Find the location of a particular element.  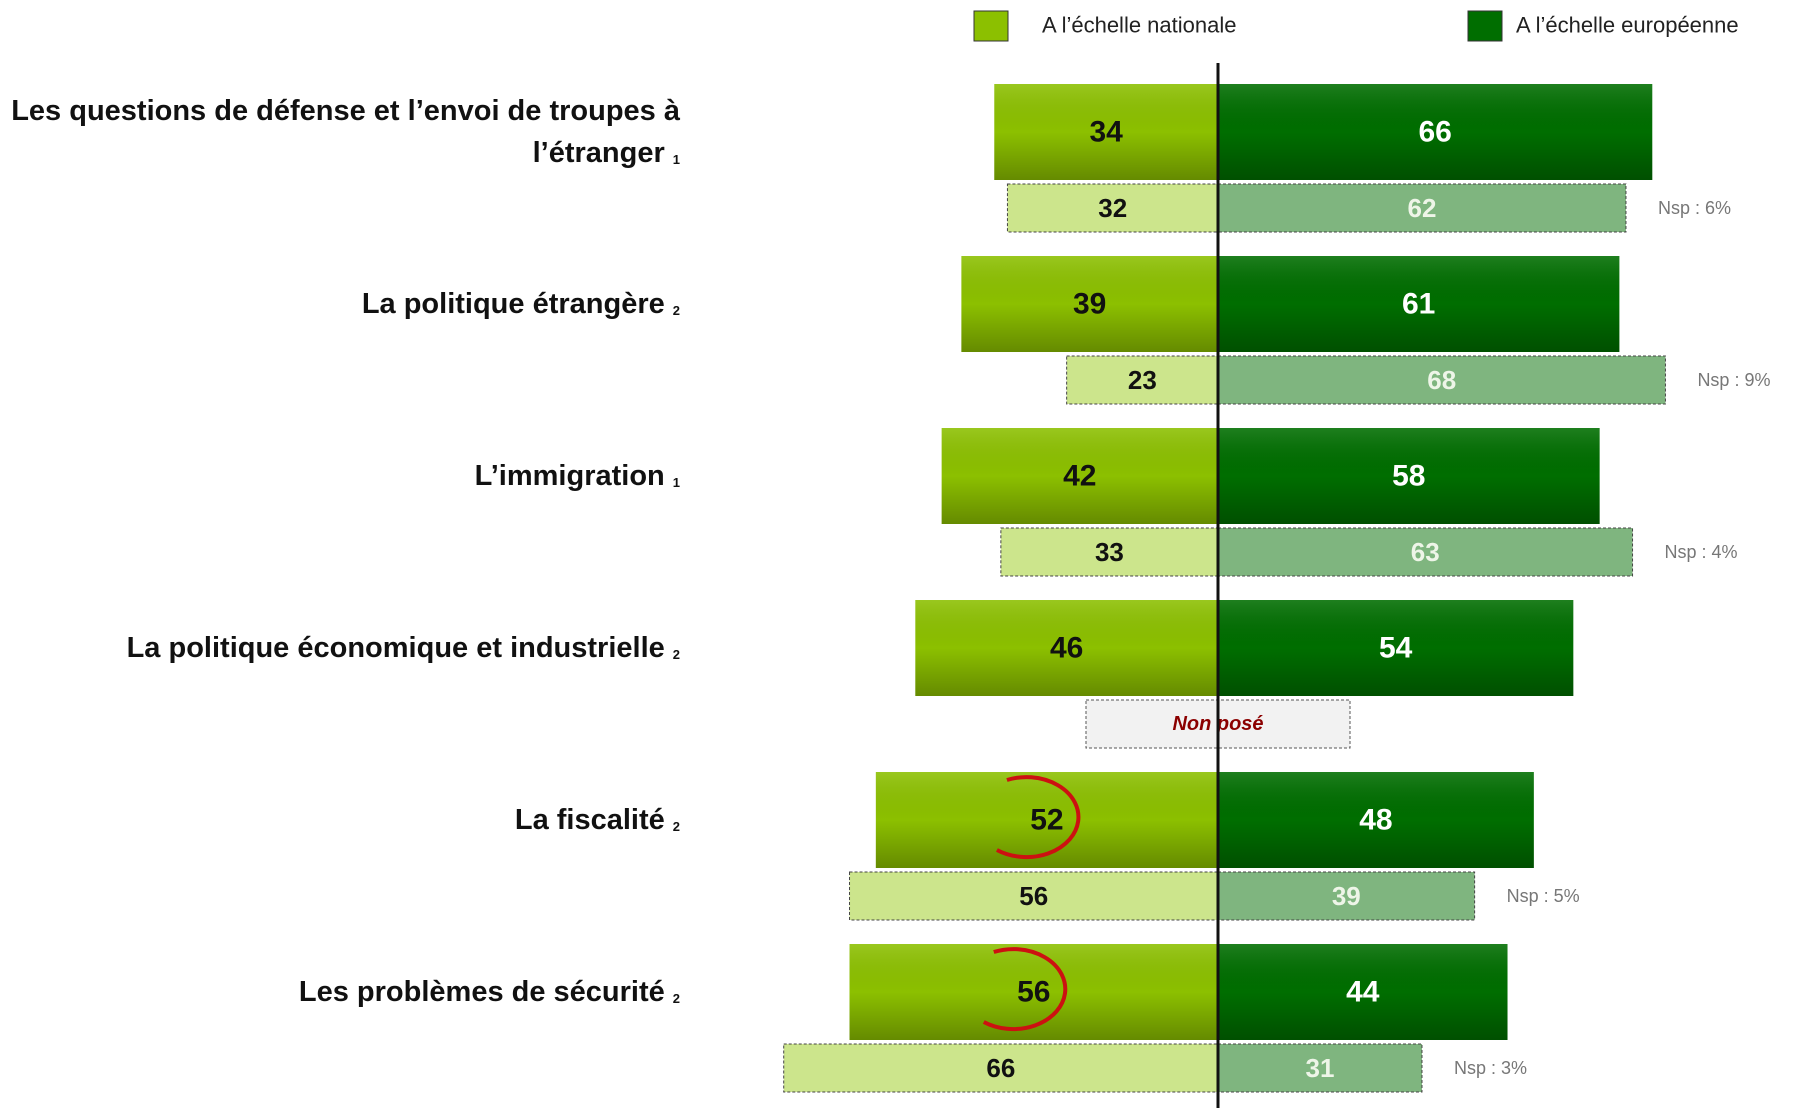

category-name: La politique économique et industrielle is located at coordinates (395, 647).